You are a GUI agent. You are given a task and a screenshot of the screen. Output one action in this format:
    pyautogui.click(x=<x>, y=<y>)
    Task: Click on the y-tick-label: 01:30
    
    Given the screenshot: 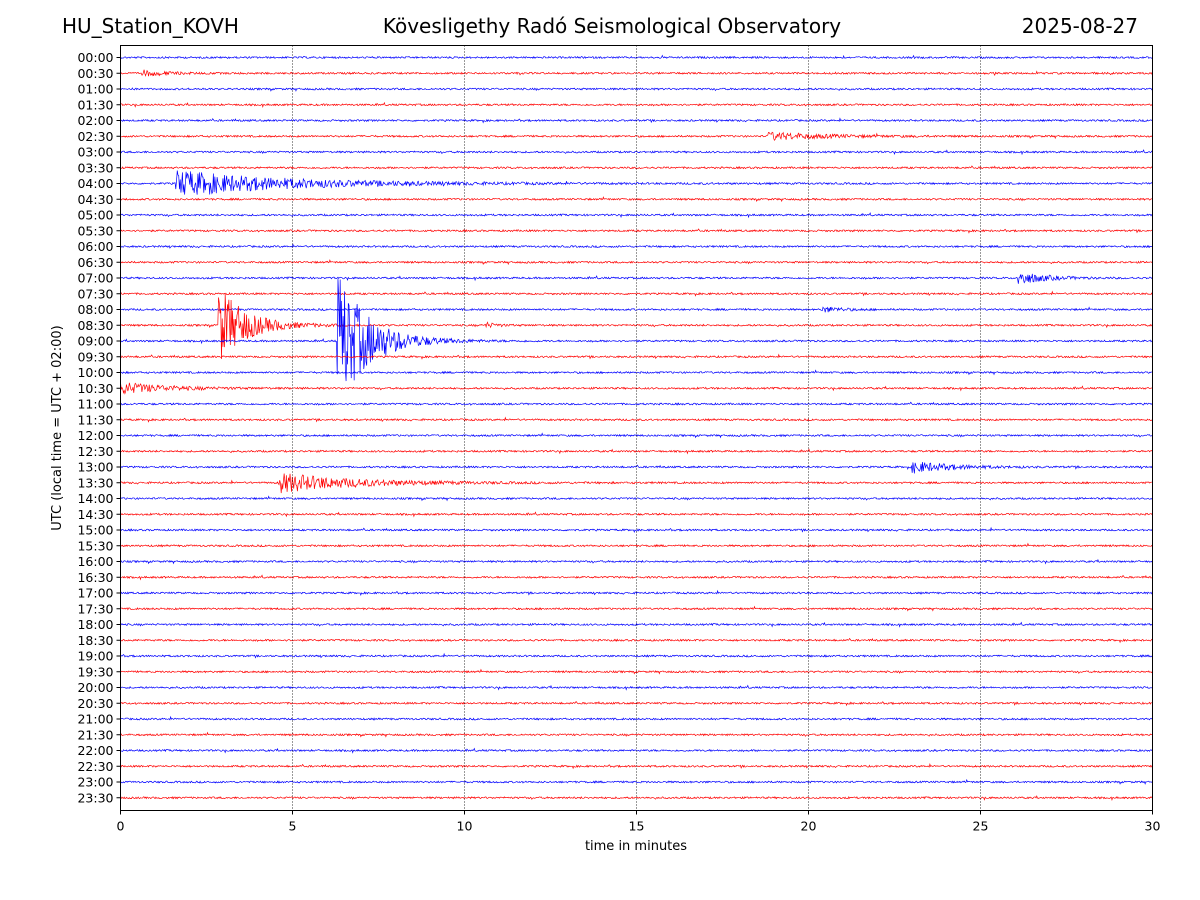 What is the action you would take?
    pyautogui.click(x=95, y=104)
    